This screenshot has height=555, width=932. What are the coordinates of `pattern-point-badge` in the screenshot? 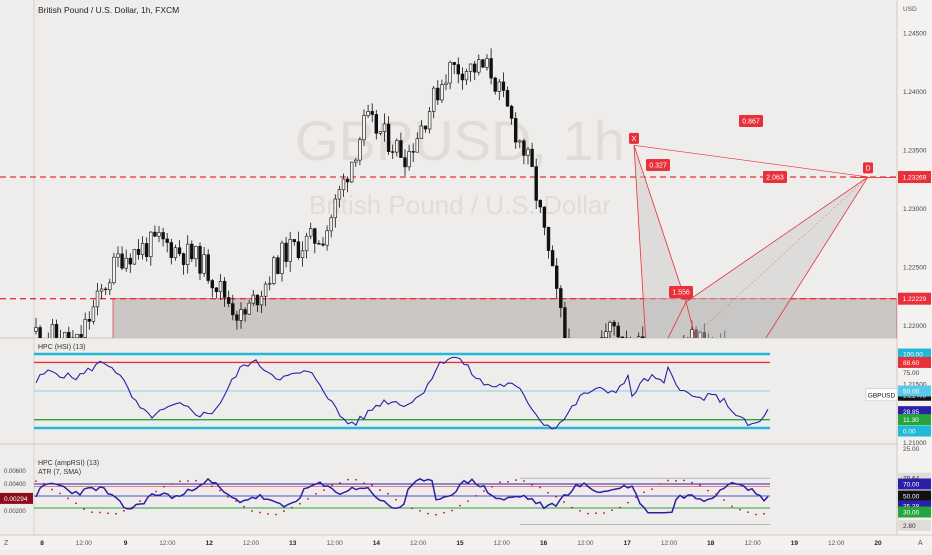 It's located at (716, 425).